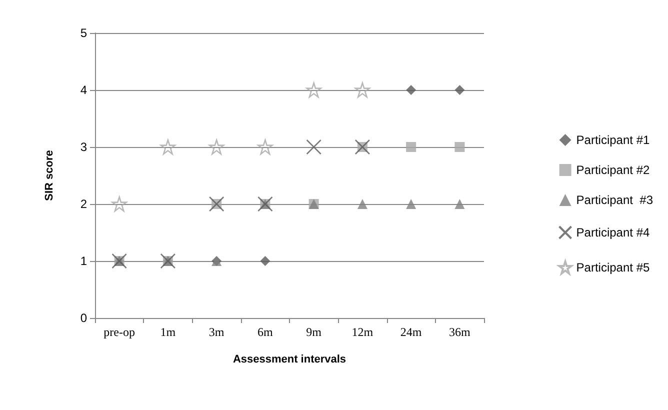  Describe the element at coordinates (84, 318) in the screenshot. I see `y-tick-label: 0` at that location.